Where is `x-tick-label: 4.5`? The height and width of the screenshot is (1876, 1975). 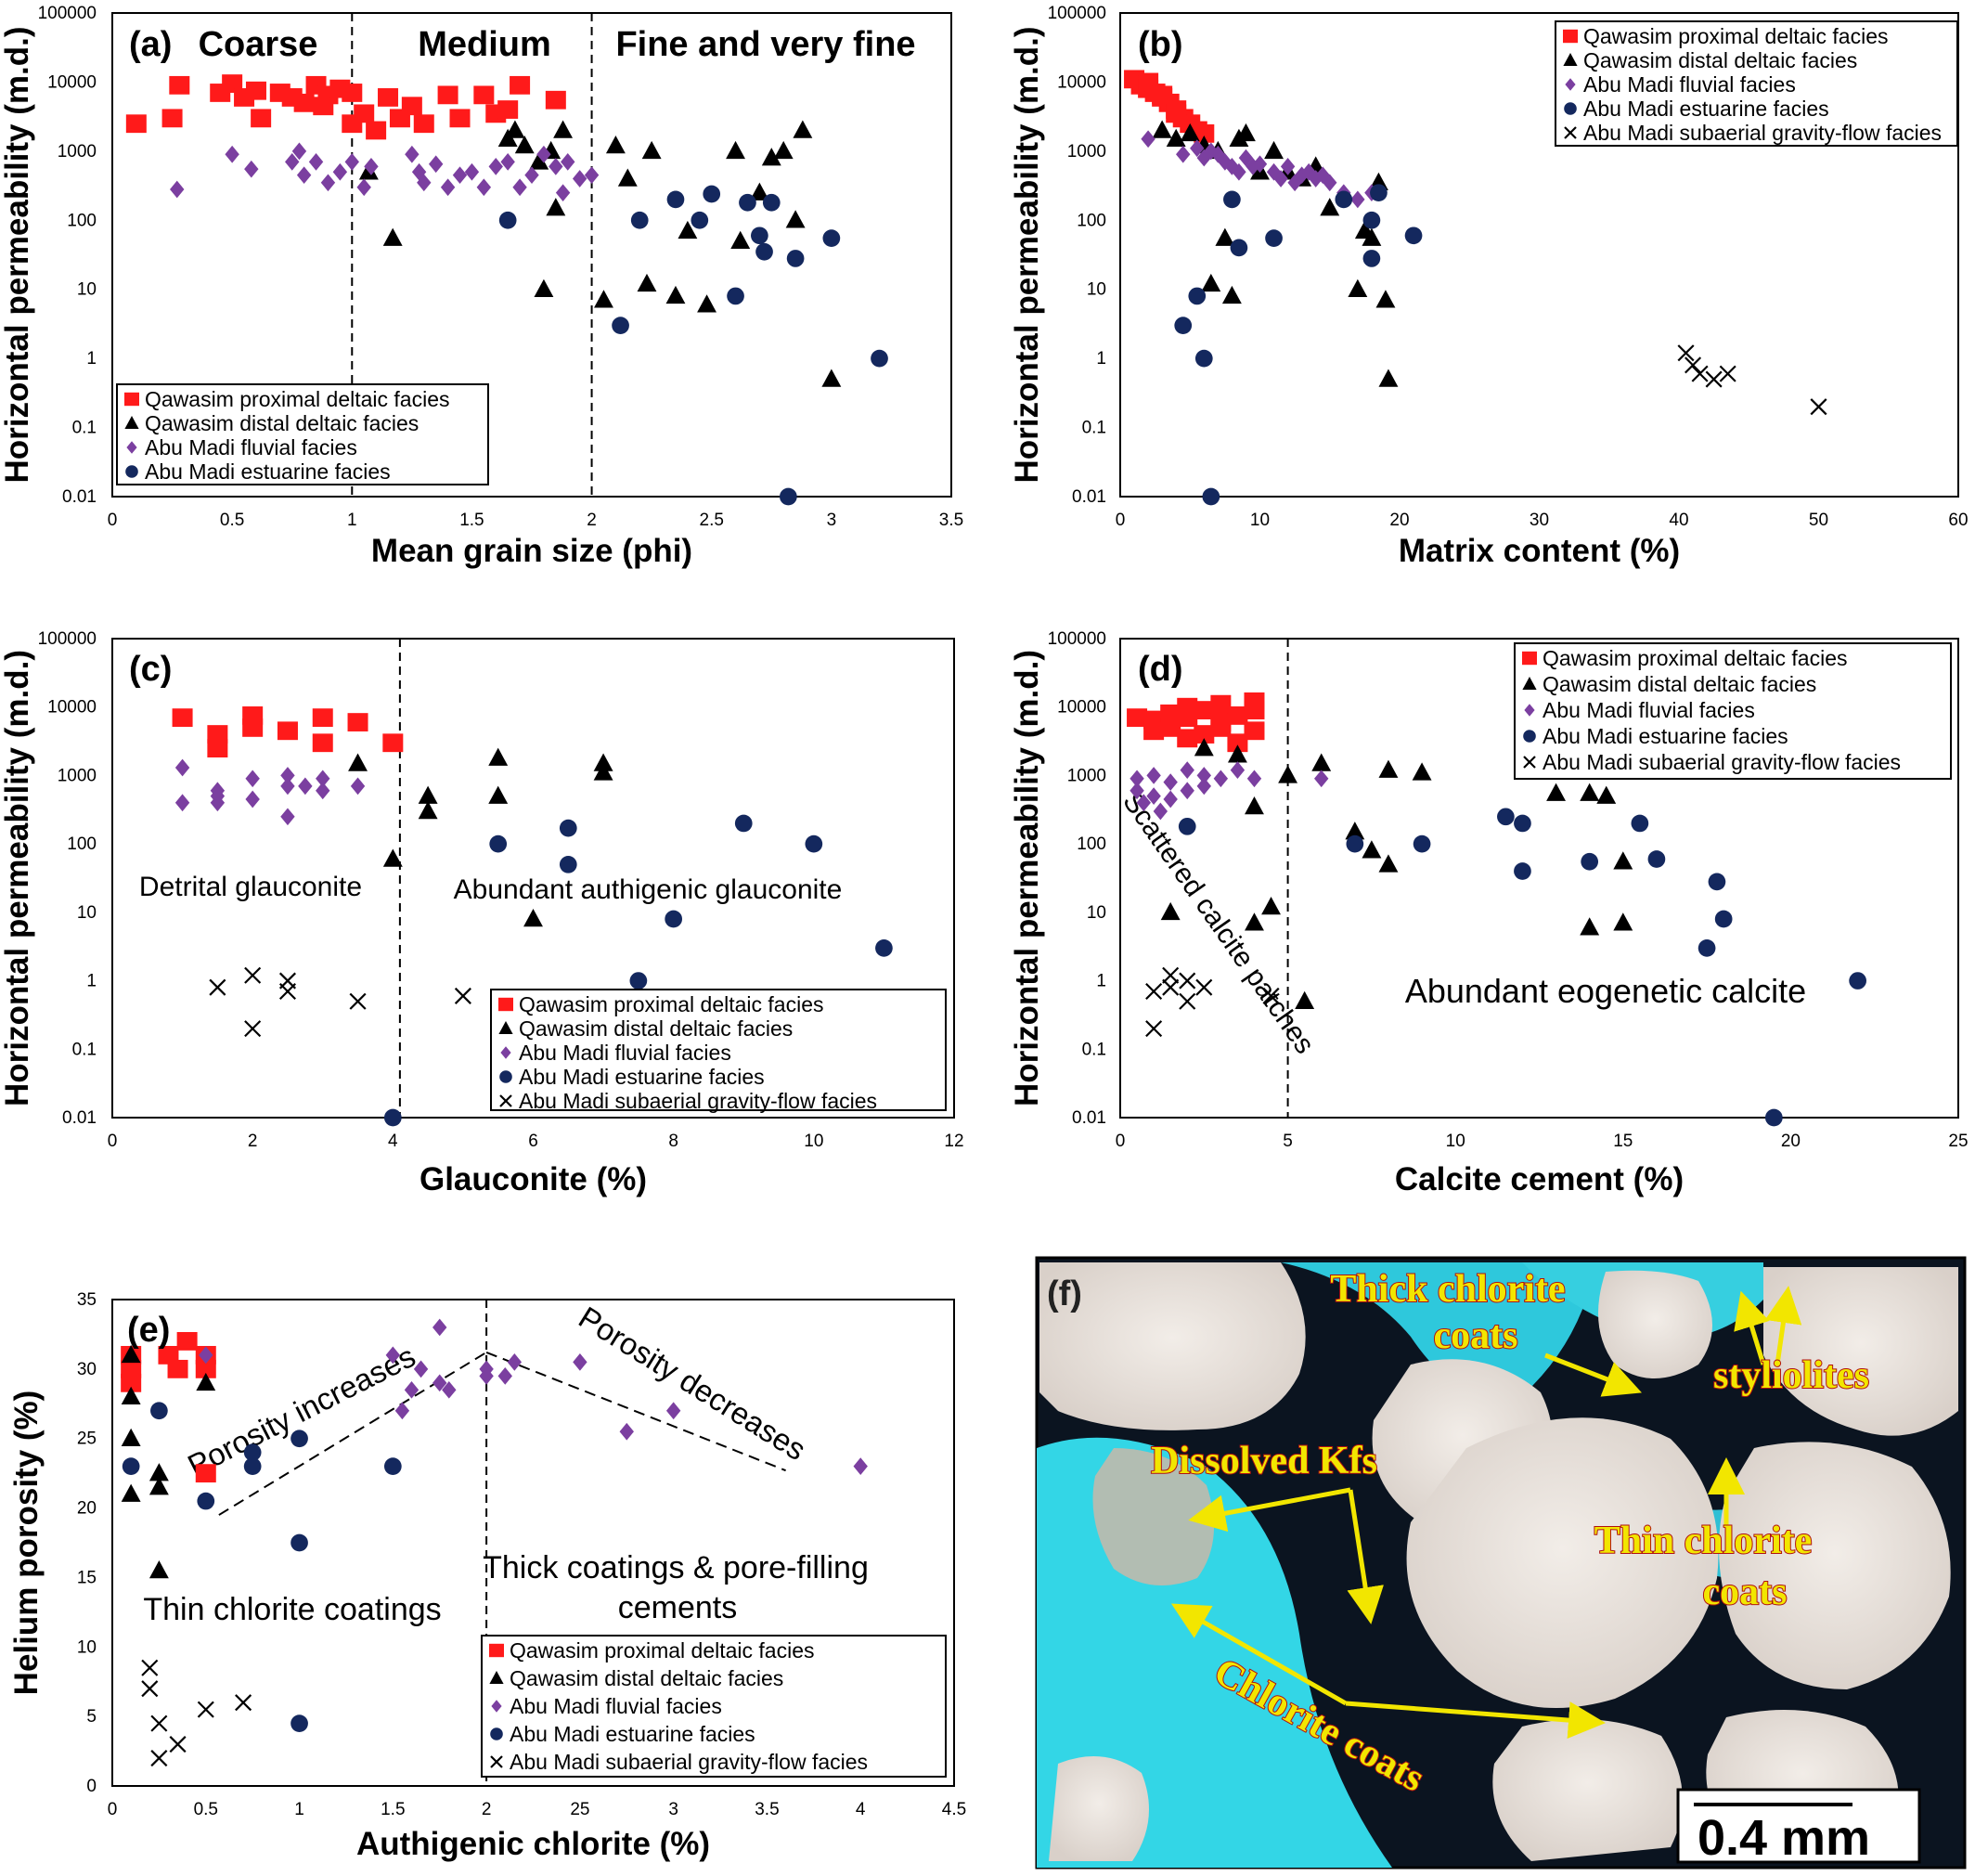
x-tick-label: 4.5 is located at coordinates (954, 1809).